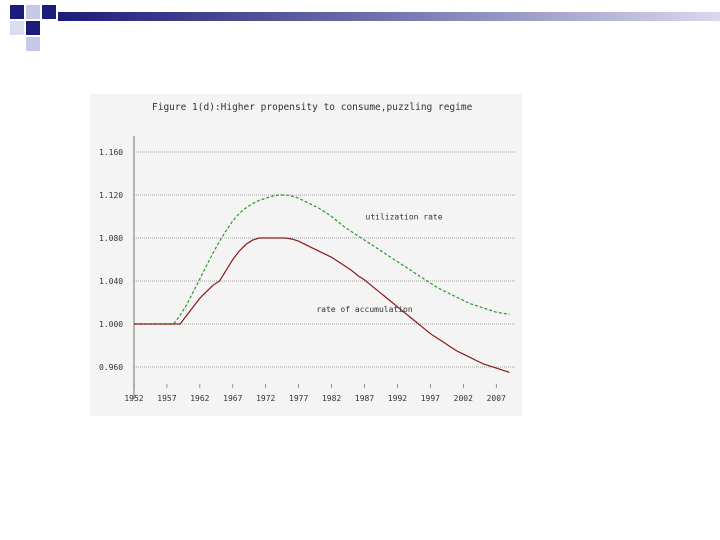  I want to click on x-tick-label: 1987, so click(364, 398).